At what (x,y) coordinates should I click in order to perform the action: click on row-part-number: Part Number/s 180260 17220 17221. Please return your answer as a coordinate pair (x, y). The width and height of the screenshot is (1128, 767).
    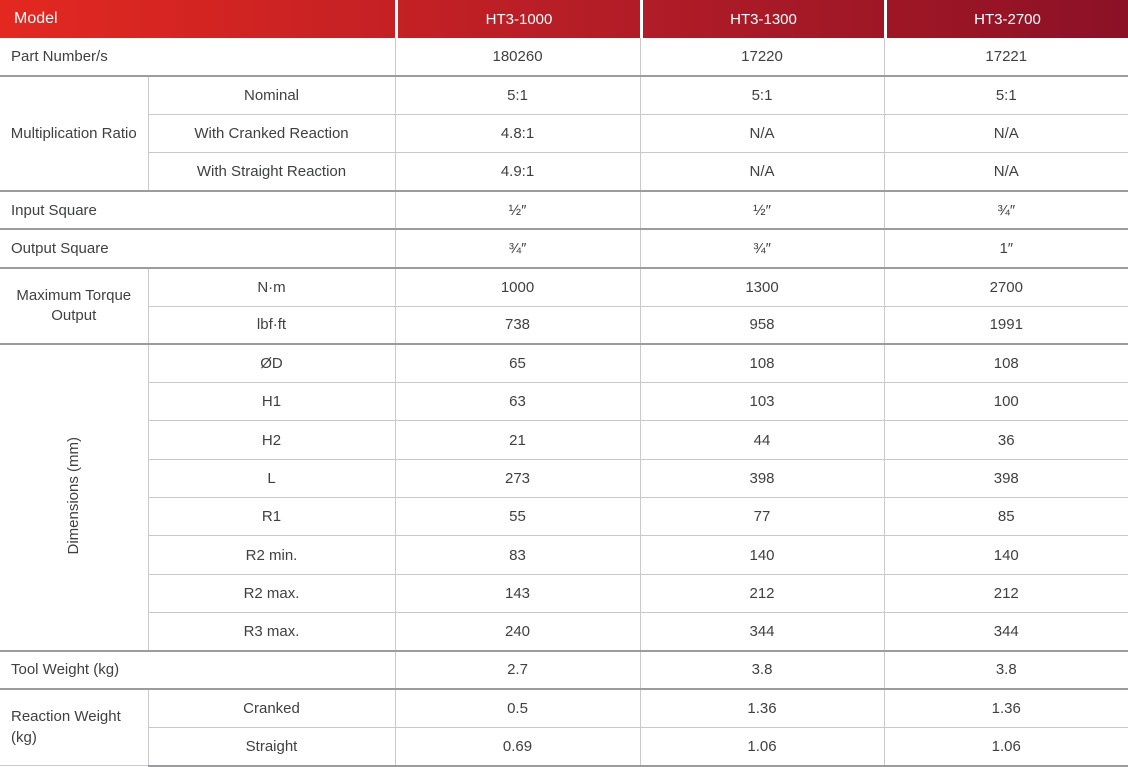
    Looking at the image, I should click on (564, 57).